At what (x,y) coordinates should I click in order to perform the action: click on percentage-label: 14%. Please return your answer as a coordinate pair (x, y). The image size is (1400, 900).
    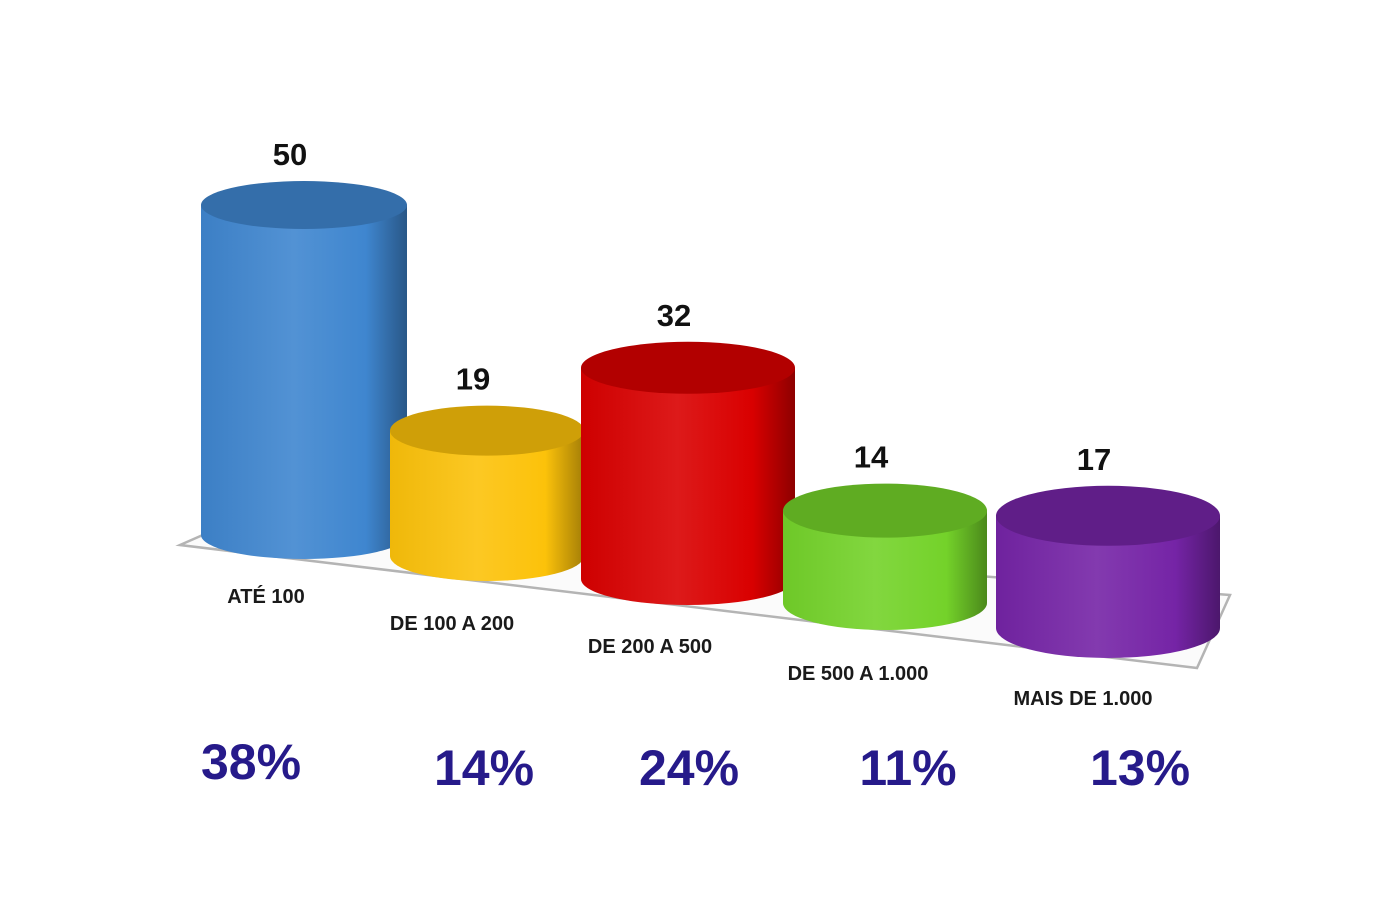
    Looking at the image, I should click on (484, 768).